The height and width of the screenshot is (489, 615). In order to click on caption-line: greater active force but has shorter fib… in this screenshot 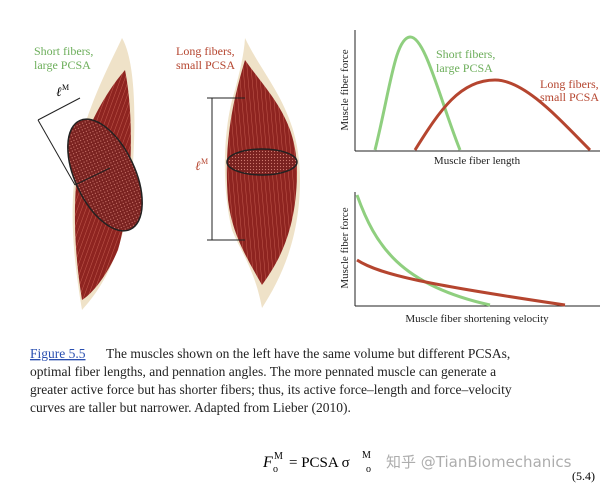, I will do `click(271, 389)`.